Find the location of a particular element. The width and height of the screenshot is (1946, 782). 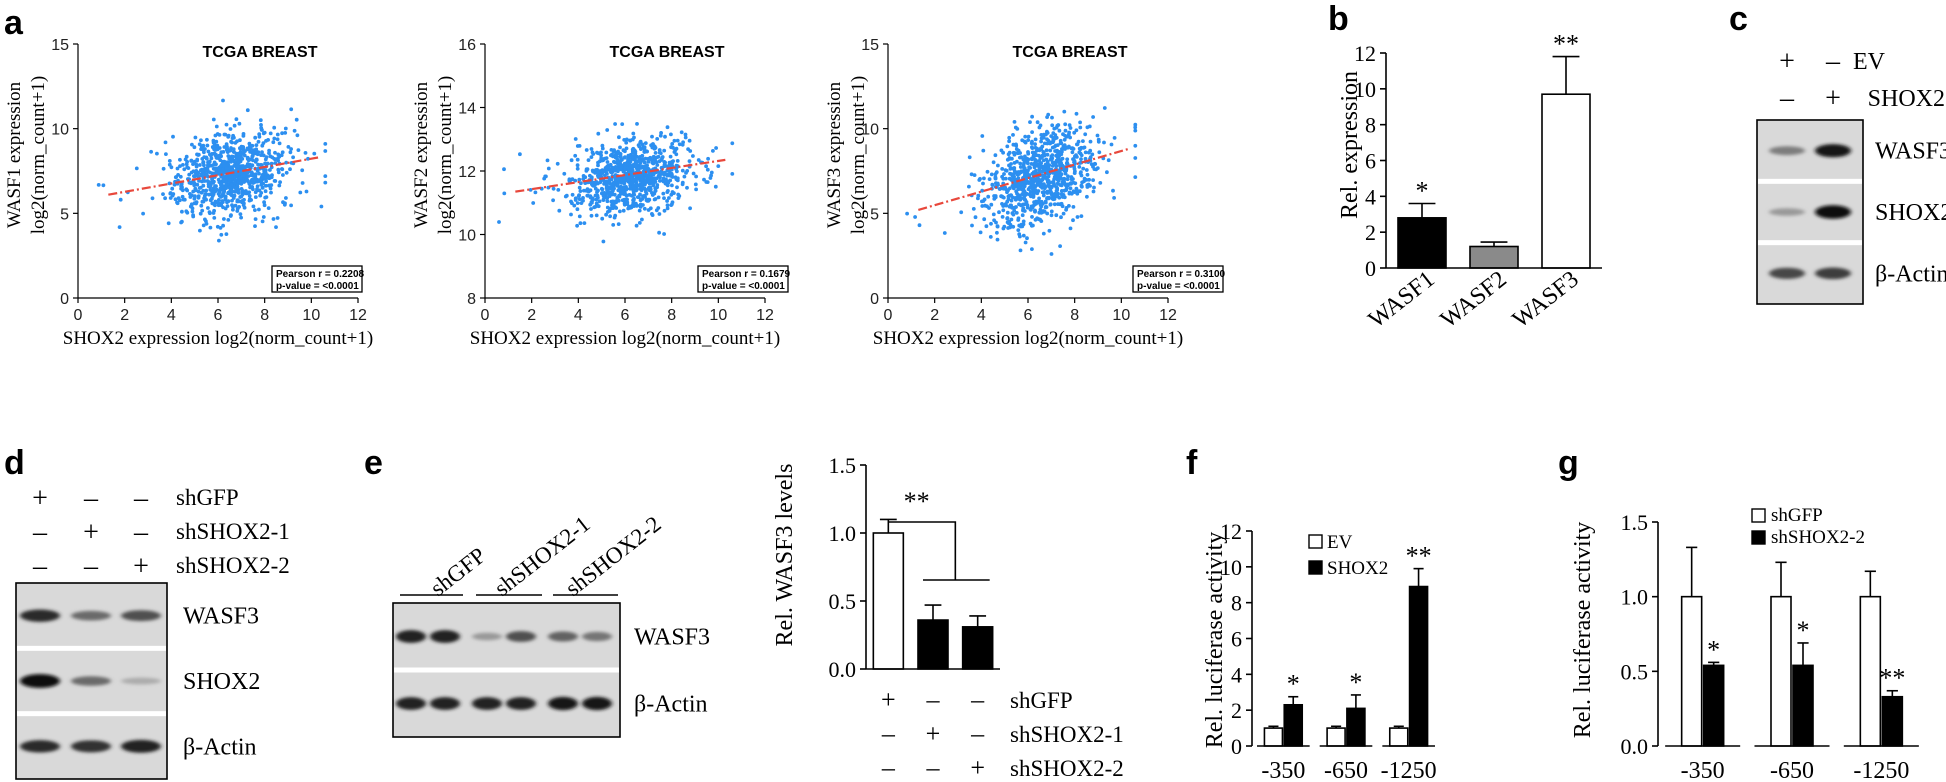

panel-label-c: c is located at coordinates (1738, 19).